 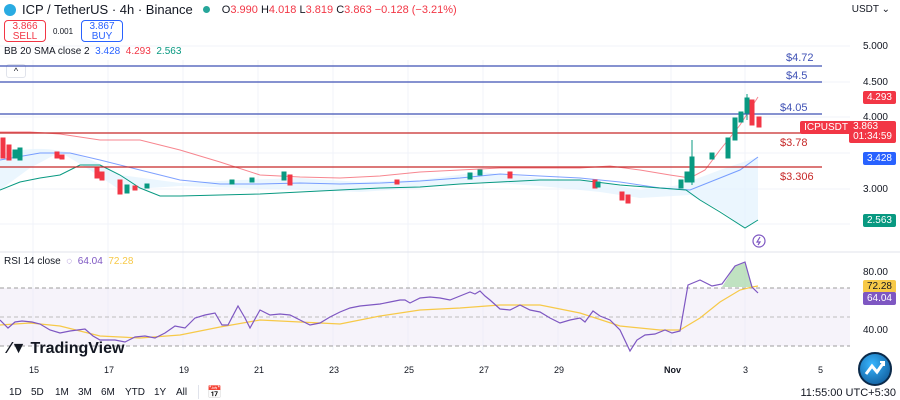 What do you see at coordinates (875, 189) in the screenshot?
I see `price-axis-label: 3.000` at bounding box center [875, 189].